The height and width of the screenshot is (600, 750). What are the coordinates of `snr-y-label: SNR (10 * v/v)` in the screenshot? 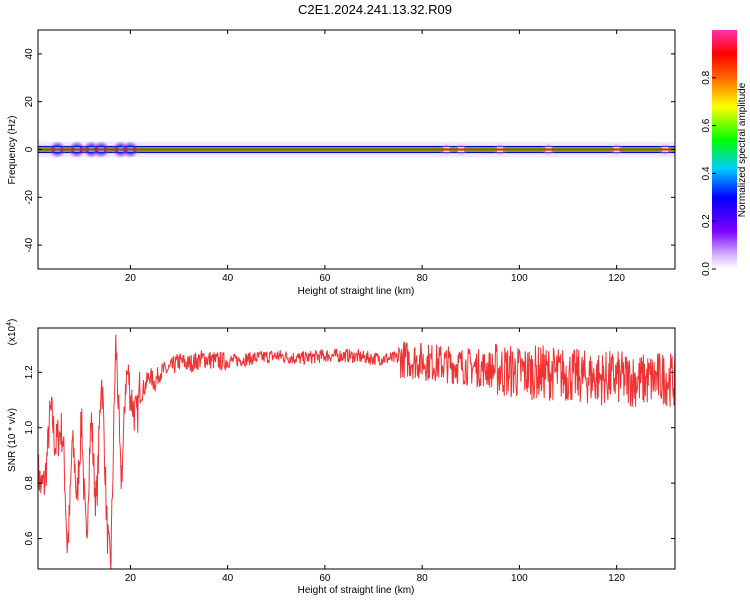 It's located at (12, 440).